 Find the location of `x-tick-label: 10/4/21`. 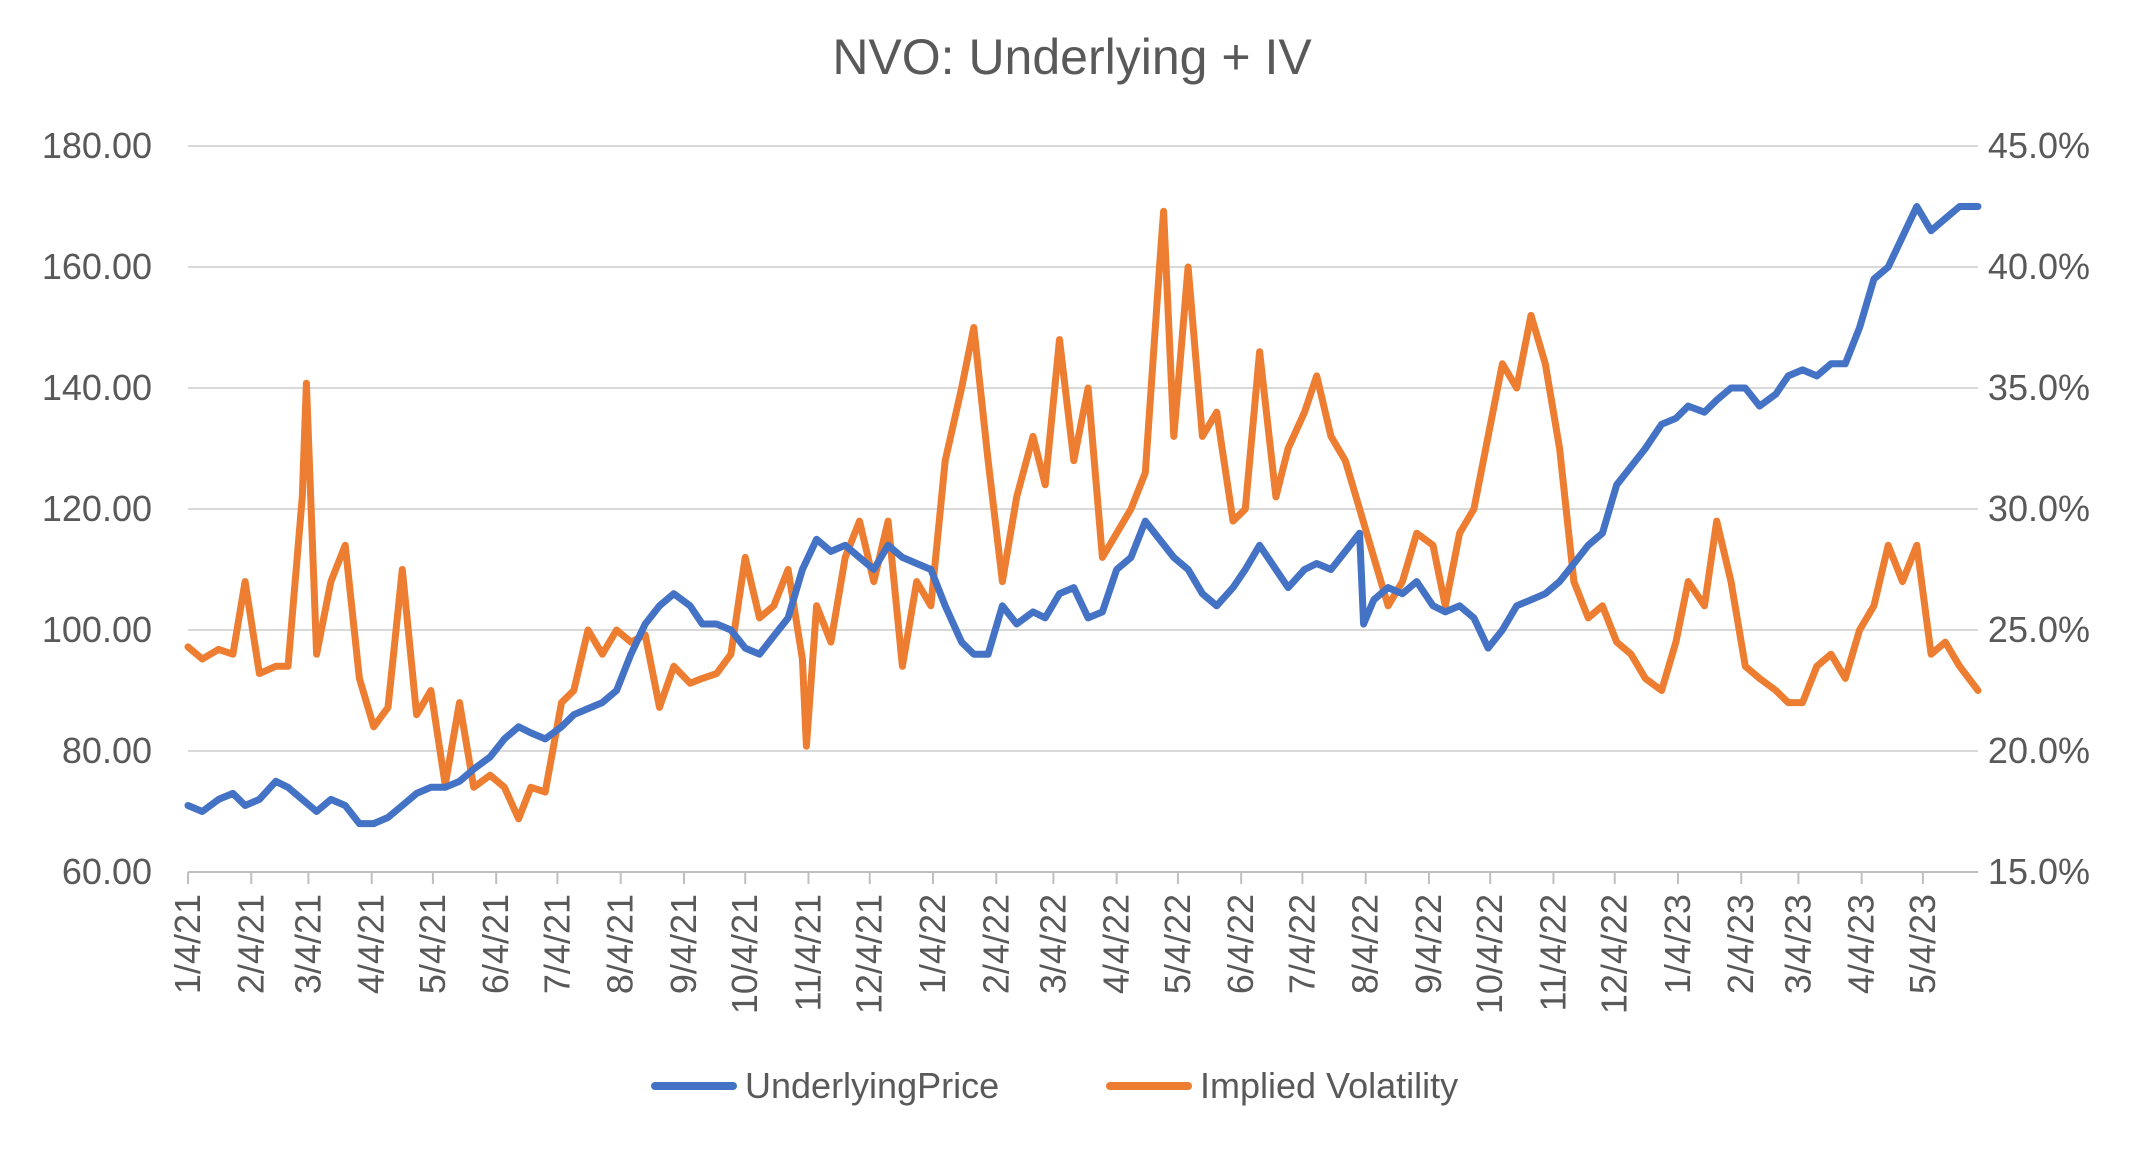

x-tick-label: 10/4/21 is located at coordinates (744, 954).